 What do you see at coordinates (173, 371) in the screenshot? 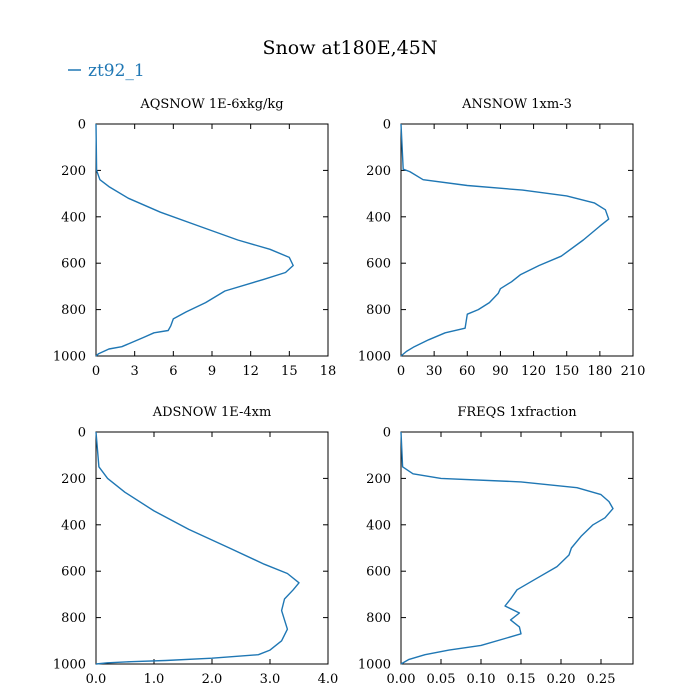
I see `x-tick-label: 6` at bounding box center [173, 371].